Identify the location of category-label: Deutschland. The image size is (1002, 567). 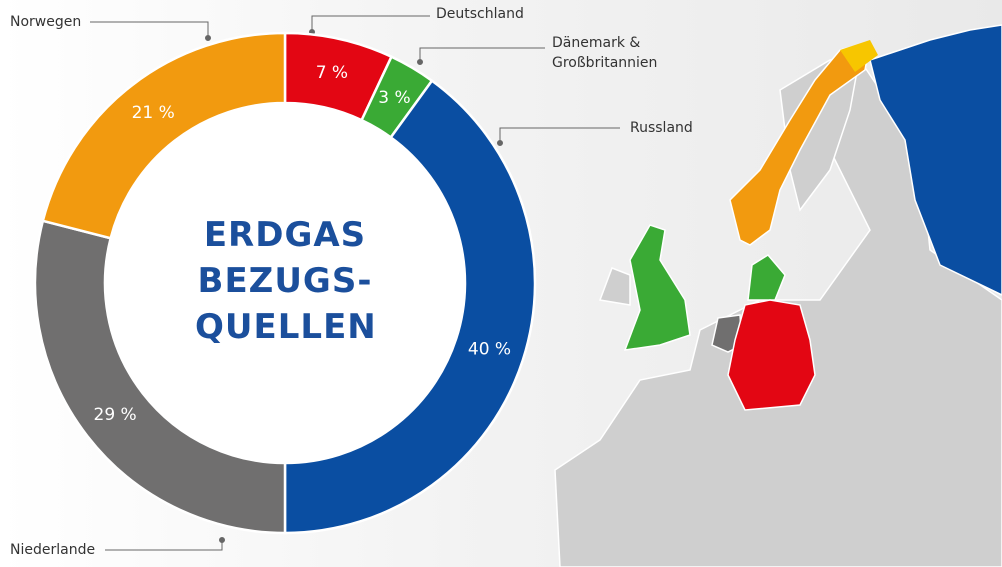
(480, 14).